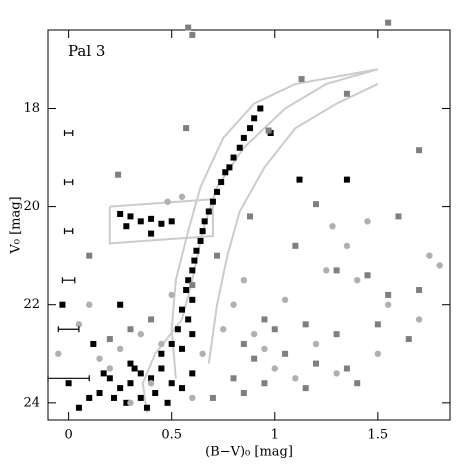 The width and height of the screenshot is (469, 473). Describe the element at coordinates (249, 452) in the screenshot. I see `x-axis-label: (B−V)₀ [mag]` at that location.